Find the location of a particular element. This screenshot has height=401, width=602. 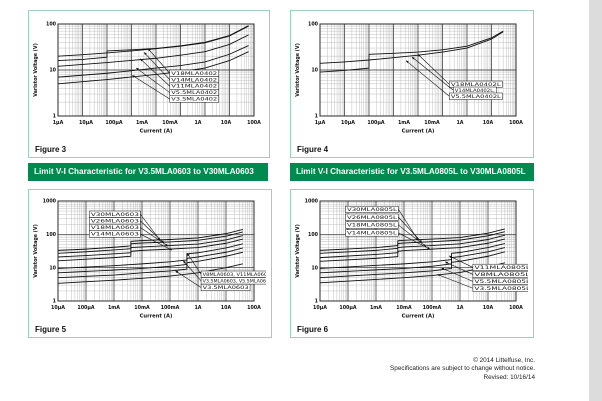

svg-text: V18MLA0402 is located at coordinates (194, 73).